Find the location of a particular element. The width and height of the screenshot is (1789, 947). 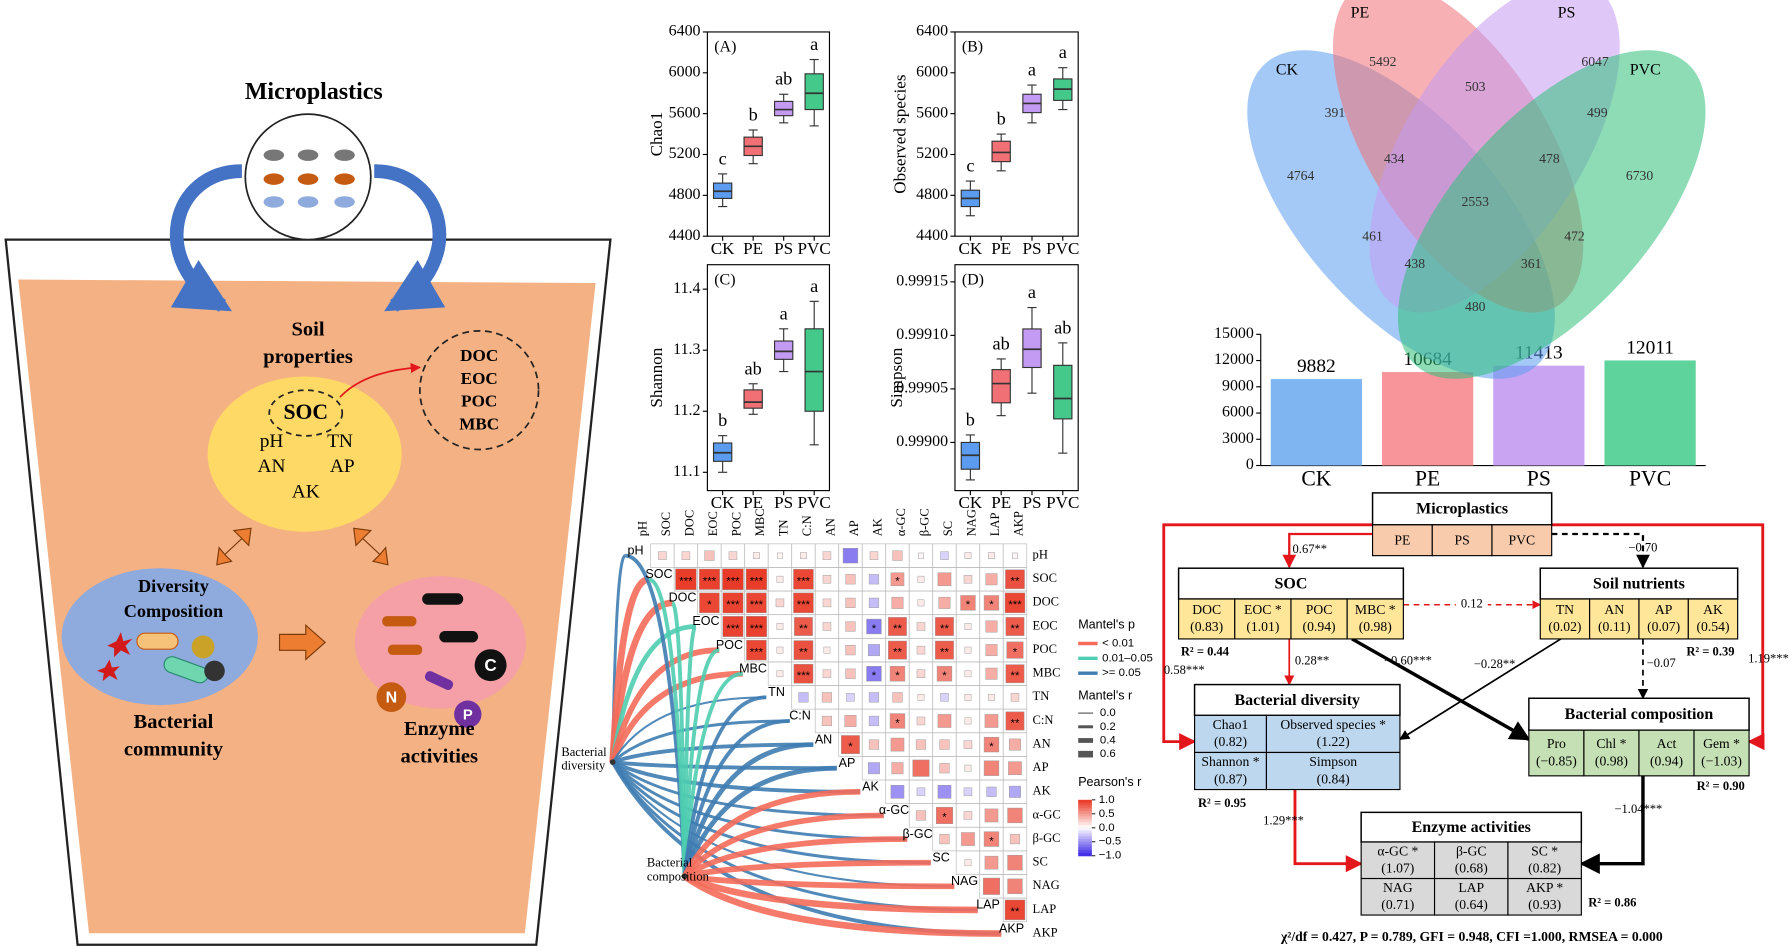

significance: * is located at coordinates (874, 676).